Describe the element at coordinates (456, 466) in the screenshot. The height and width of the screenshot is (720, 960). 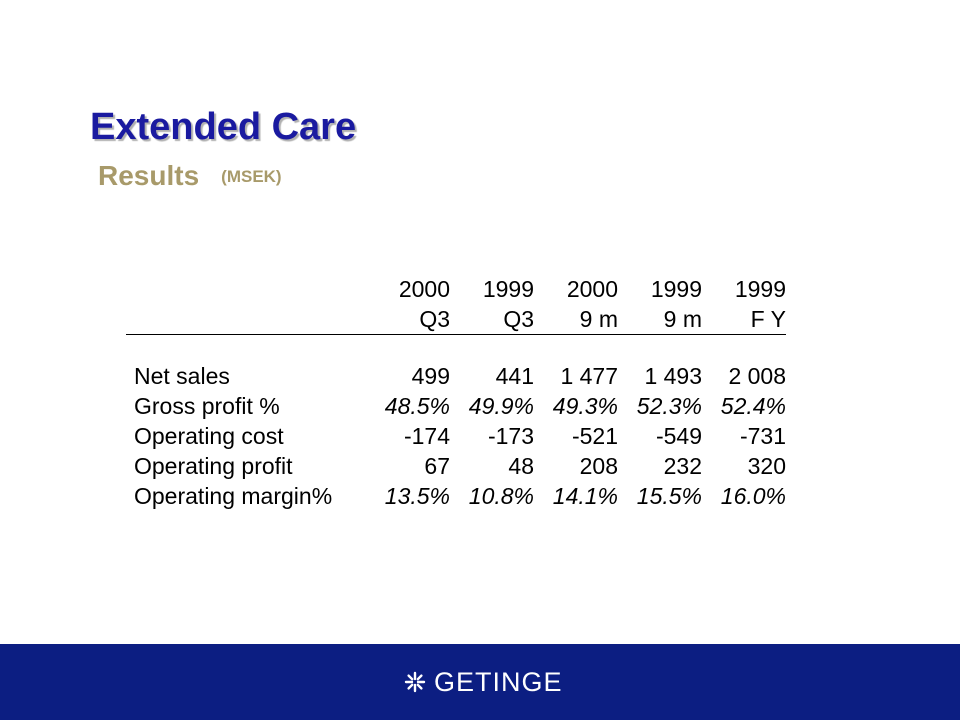
I see `table-row-operating-profit: Operating profit 67 48 208 232 320` at that location.